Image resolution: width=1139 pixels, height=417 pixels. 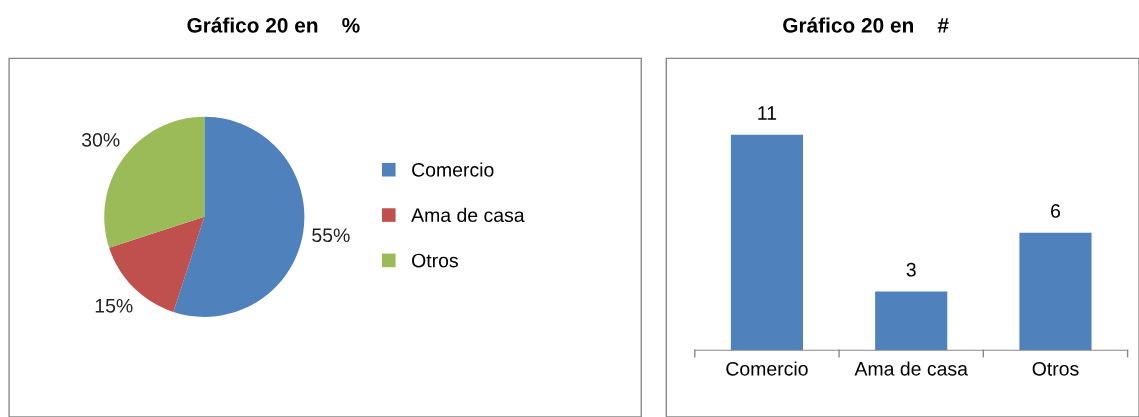 I want to click on chart-title: Gráfico 20 en %, so click(x=273, y=25).